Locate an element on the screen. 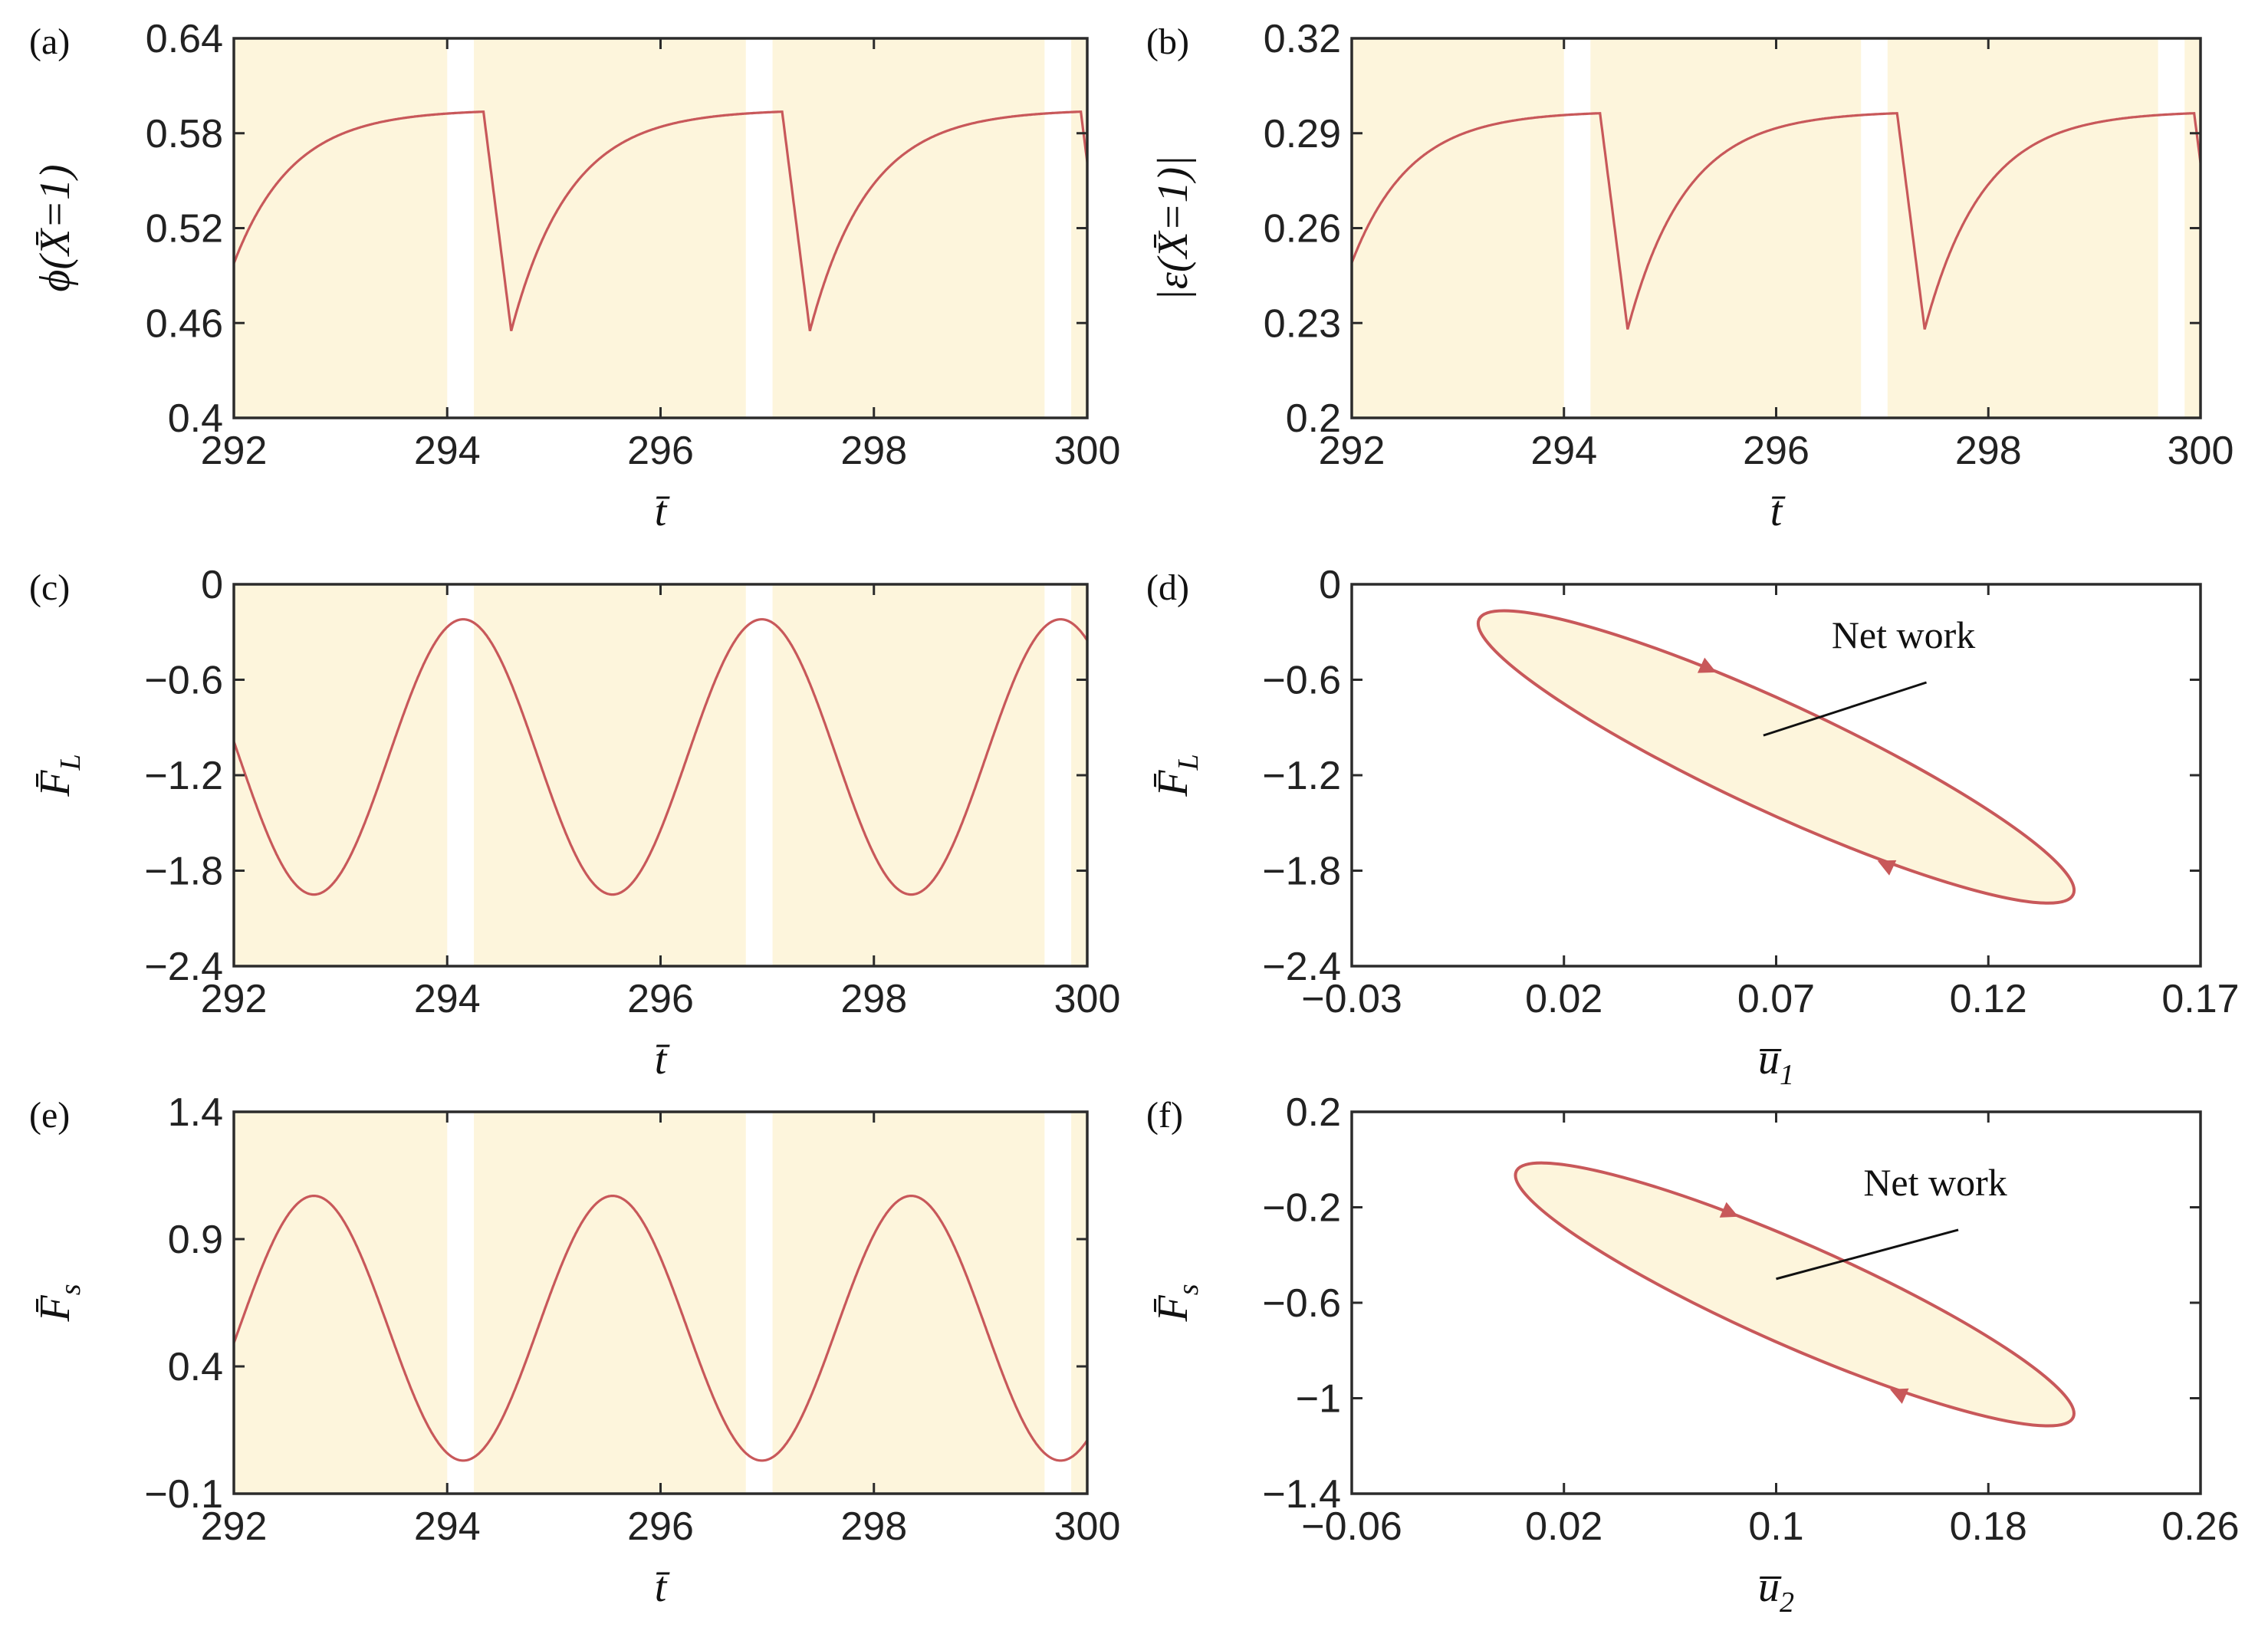  series-line-strain is located at coordinates (1776, 221).